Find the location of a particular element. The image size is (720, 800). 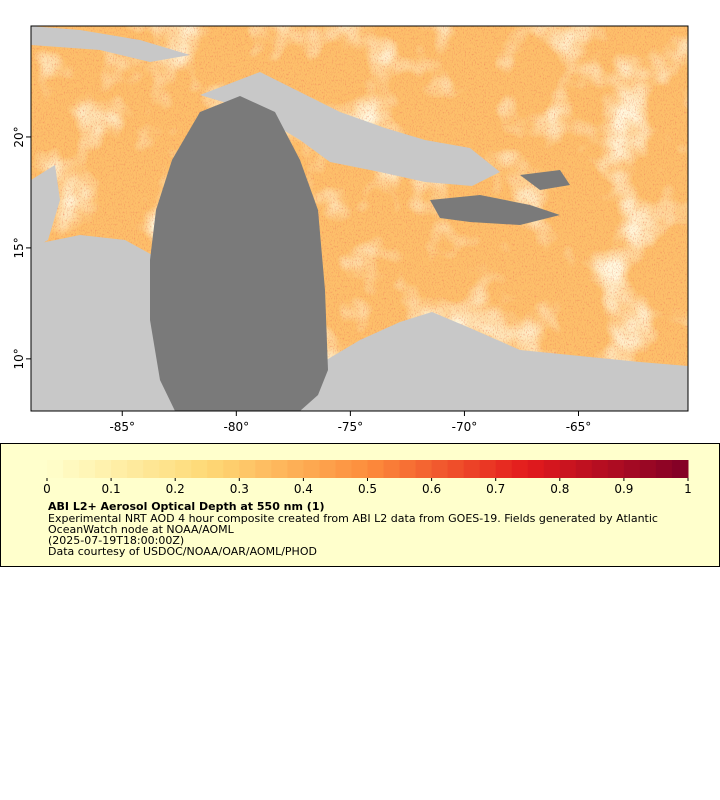

colorbar-tick-label: 0.5 is located at coordinates (367, 489).